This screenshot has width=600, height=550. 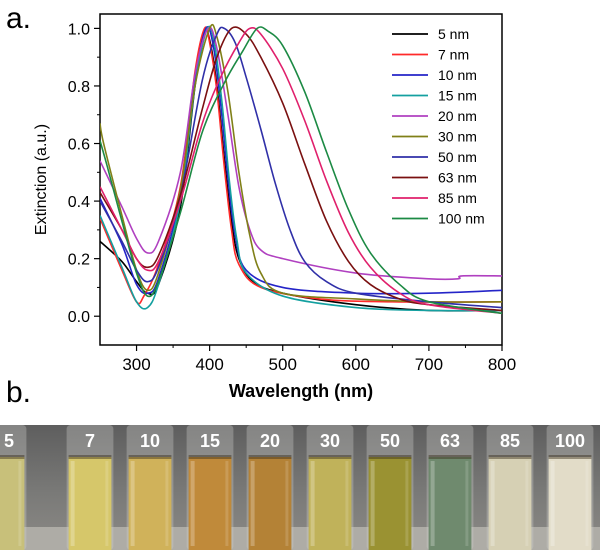 I want to click on x-tick-label: 600, so click(x=356, y=364).